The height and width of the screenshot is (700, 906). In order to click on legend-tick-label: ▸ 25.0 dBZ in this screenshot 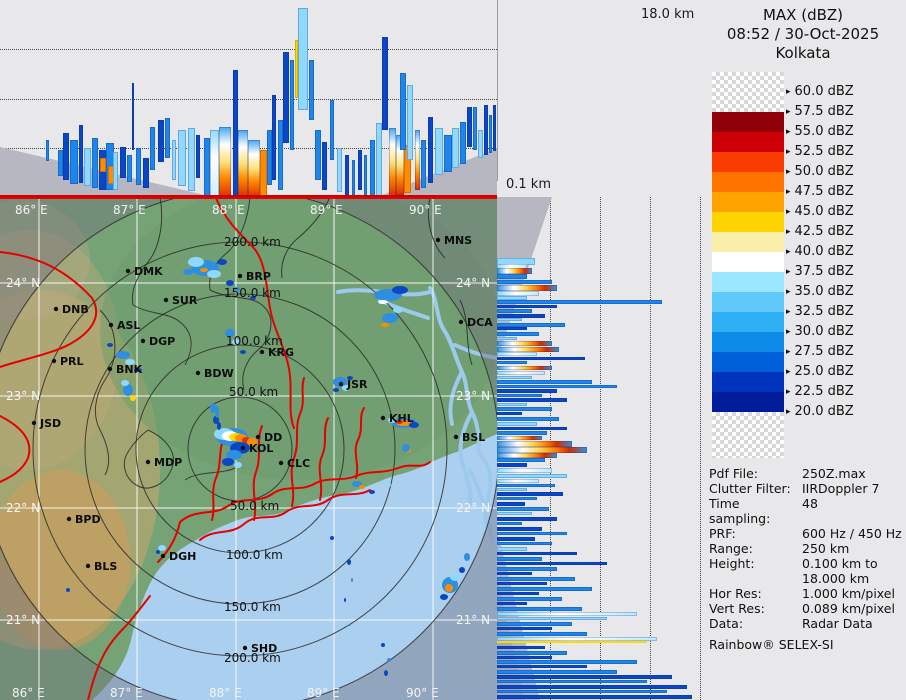, I will do `click(820, 371)`.